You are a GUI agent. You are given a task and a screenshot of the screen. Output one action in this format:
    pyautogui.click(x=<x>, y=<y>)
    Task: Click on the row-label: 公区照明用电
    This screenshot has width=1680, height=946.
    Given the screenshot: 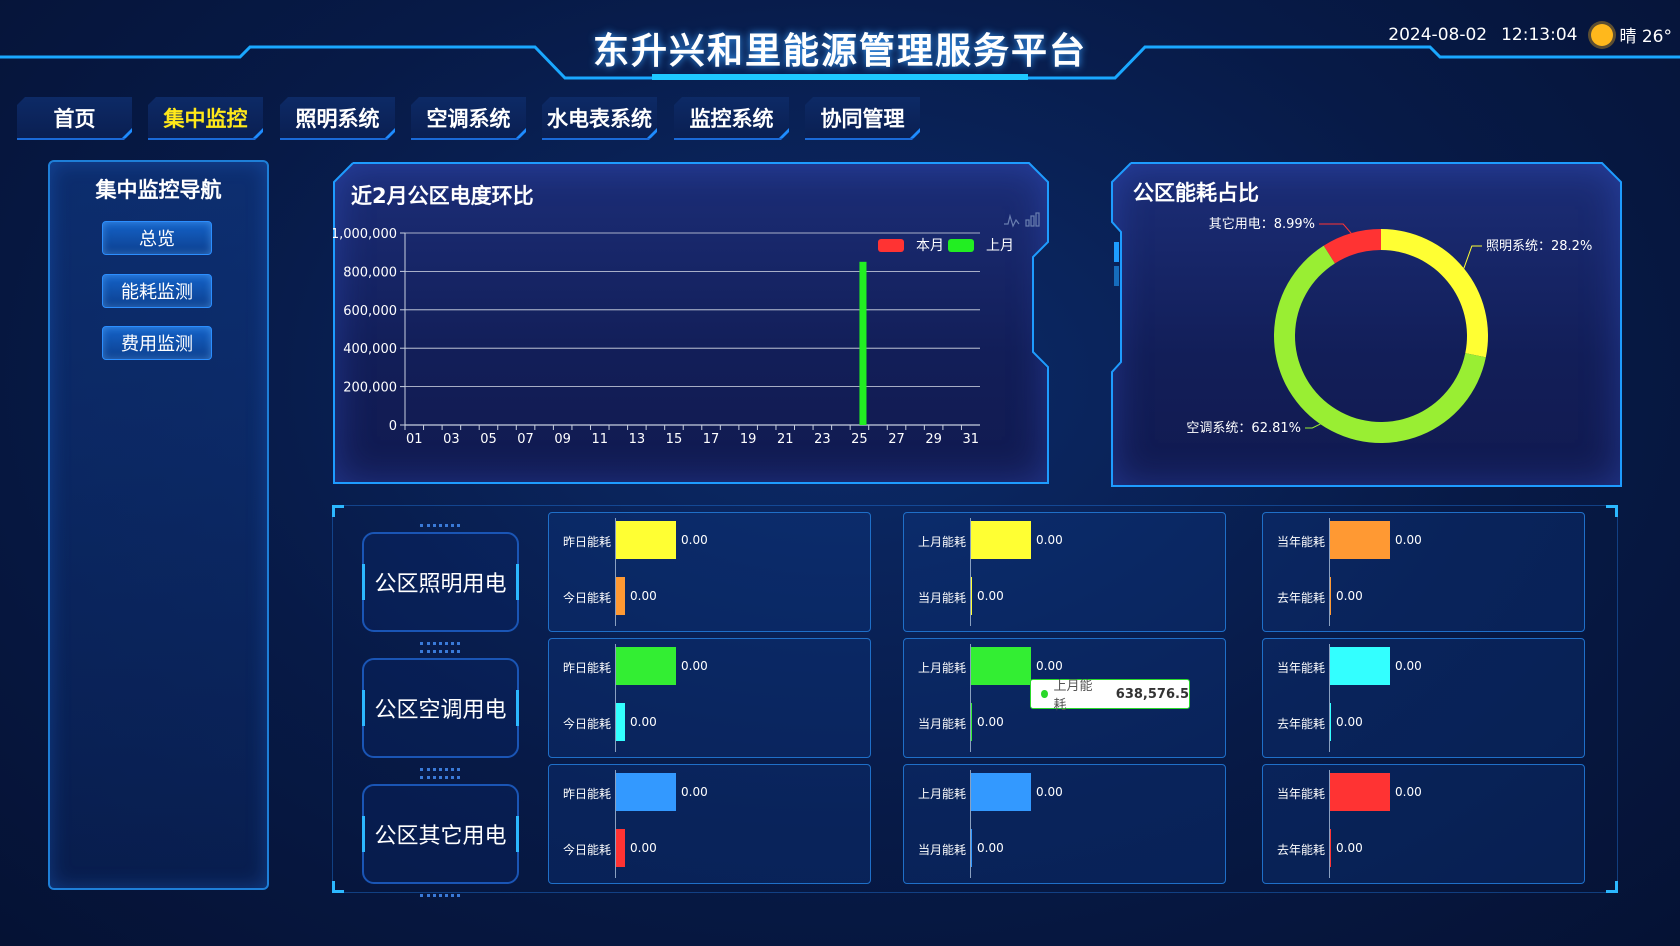 What is the action you would take?
    pyautogui.click(x=440, y=582)
    